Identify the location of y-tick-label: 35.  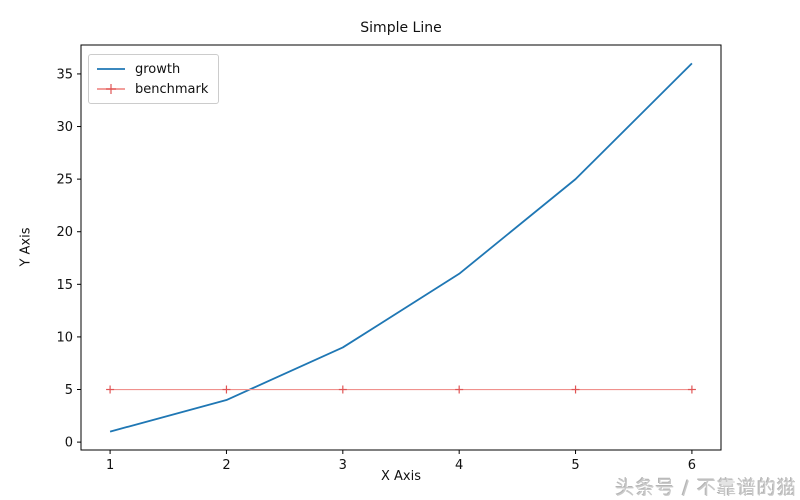
(64, 74).